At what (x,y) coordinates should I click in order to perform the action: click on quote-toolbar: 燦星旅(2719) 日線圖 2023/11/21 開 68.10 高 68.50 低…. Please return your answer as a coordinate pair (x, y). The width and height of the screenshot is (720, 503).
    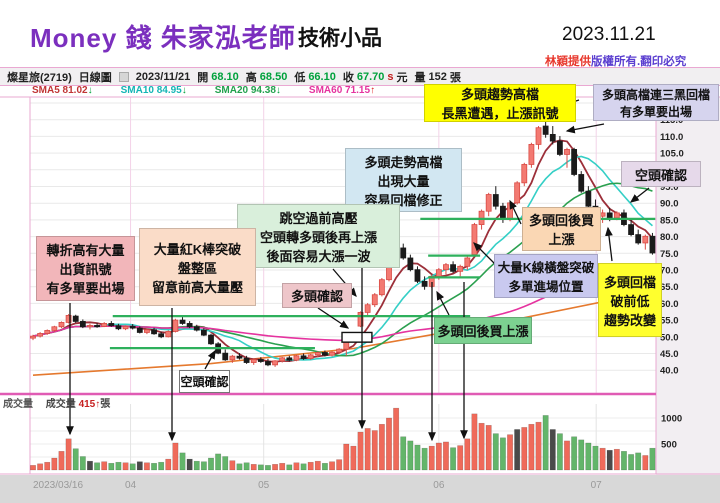
    Looking at the image, I should click on (360, 76).